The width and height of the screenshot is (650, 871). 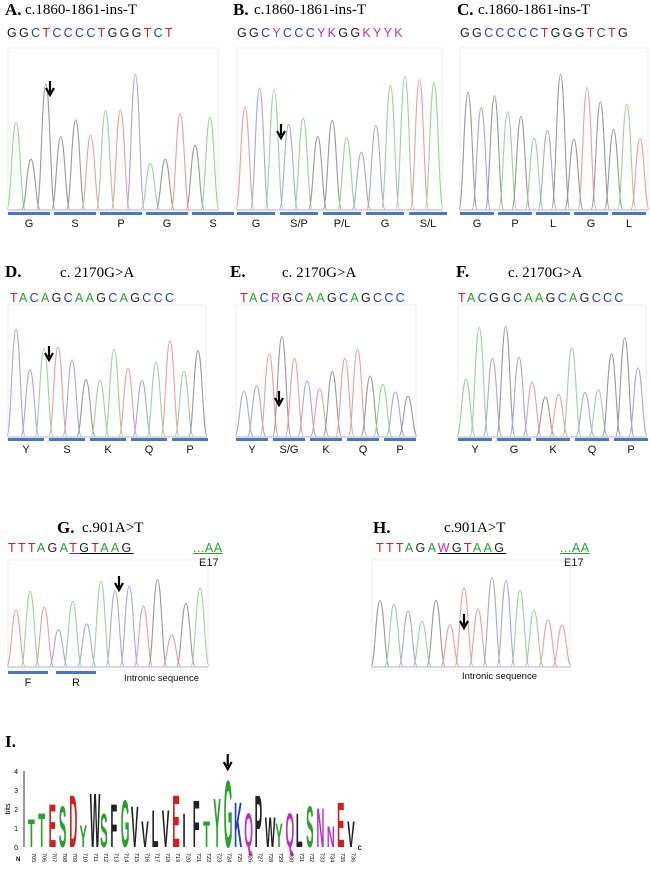 What do you see at coordinates (575, 548) in the screenshot?
I see `sequence-h-tail: ...AA` at bounding box center [575, 548].